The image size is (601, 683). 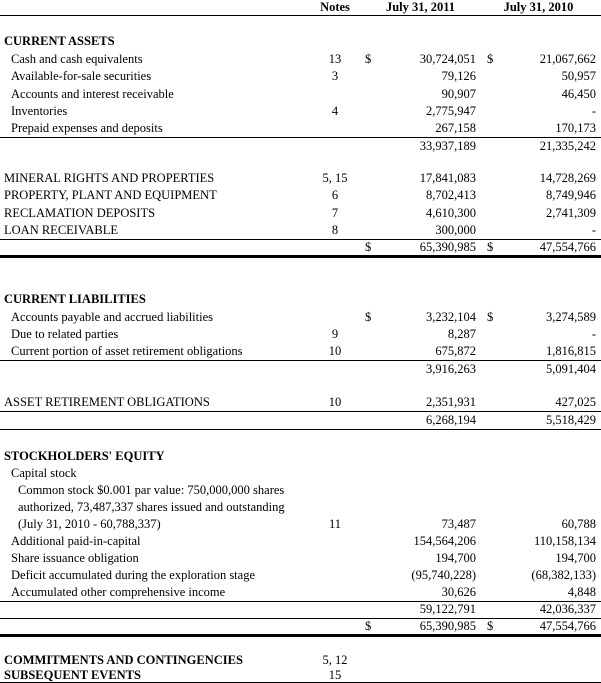 What do you see at coordinates (335, 212) in the screenshot?
I see `row-notes: 7` at bounding box center [335, 212].